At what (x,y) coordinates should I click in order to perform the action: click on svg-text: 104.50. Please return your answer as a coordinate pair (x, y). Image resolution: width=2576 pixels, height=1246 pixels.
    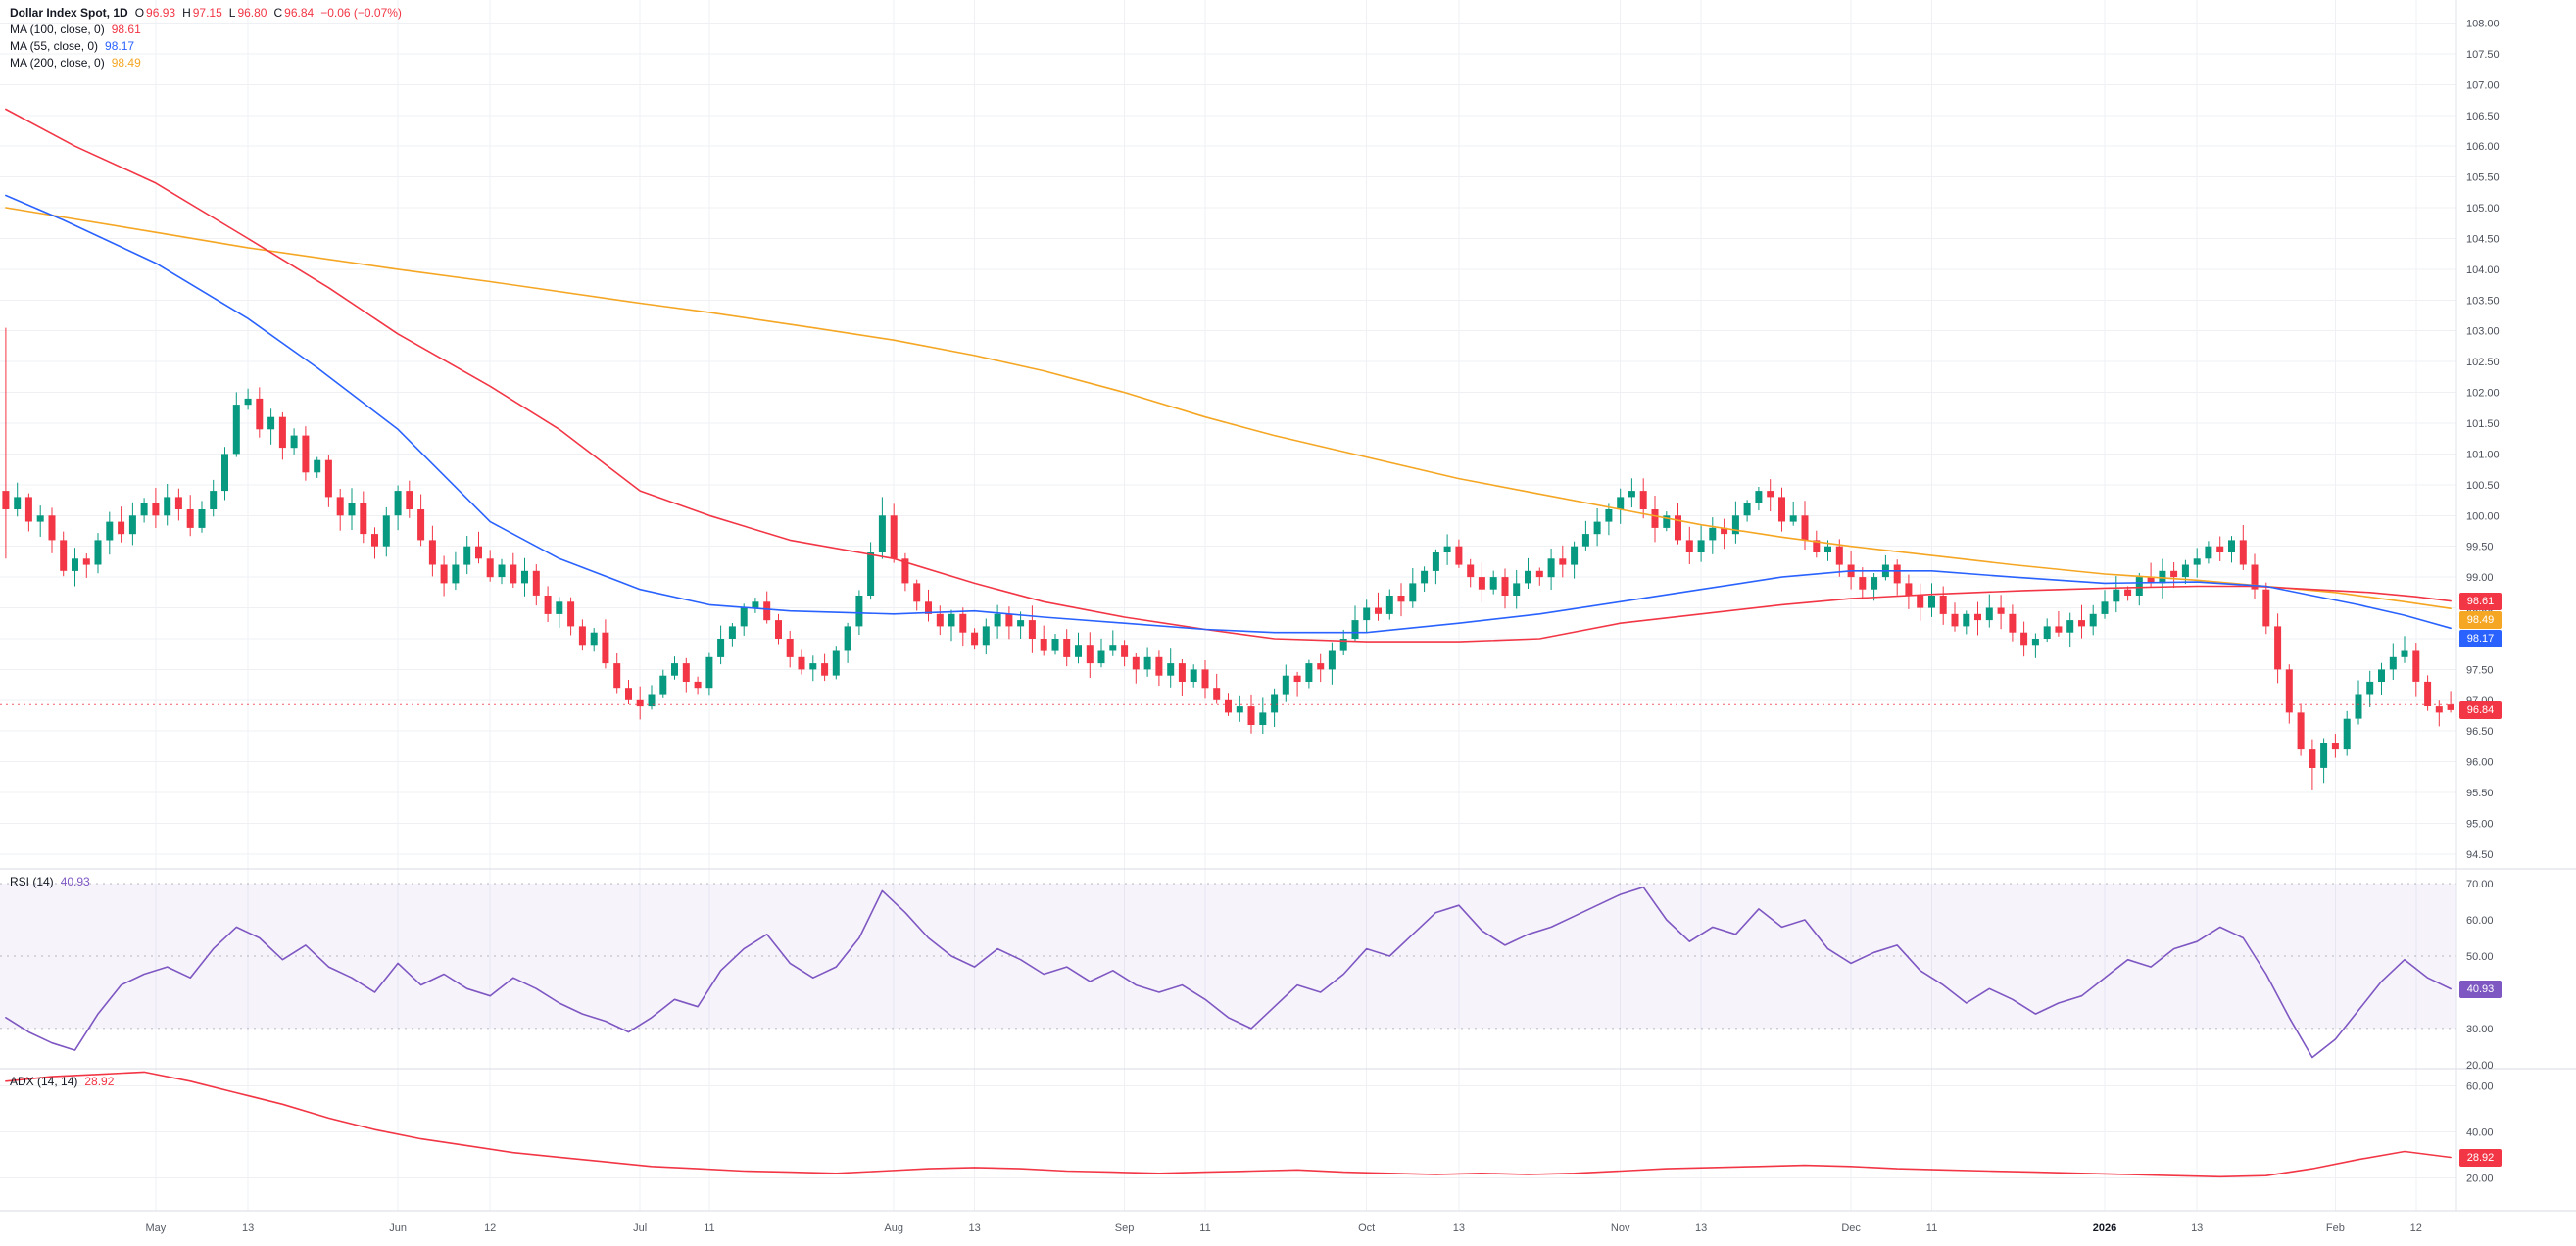
    Looking at the image, I should click on (2483, 240).